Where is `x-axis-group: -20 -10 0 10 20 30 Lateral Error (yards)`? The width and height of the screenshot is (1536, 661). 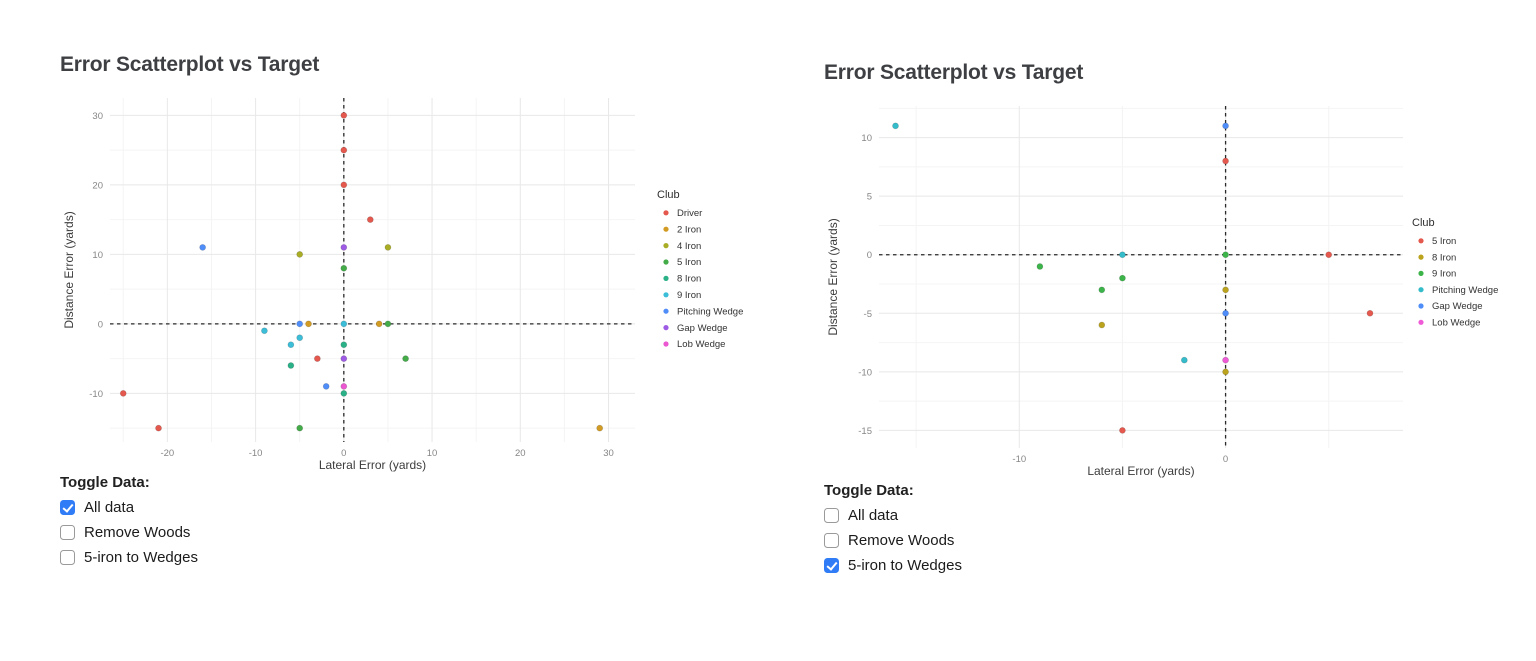 x-axis-group: -20 -10 0 10 20 30 Lateral Error (yards) is located at coordinates (386, 460).